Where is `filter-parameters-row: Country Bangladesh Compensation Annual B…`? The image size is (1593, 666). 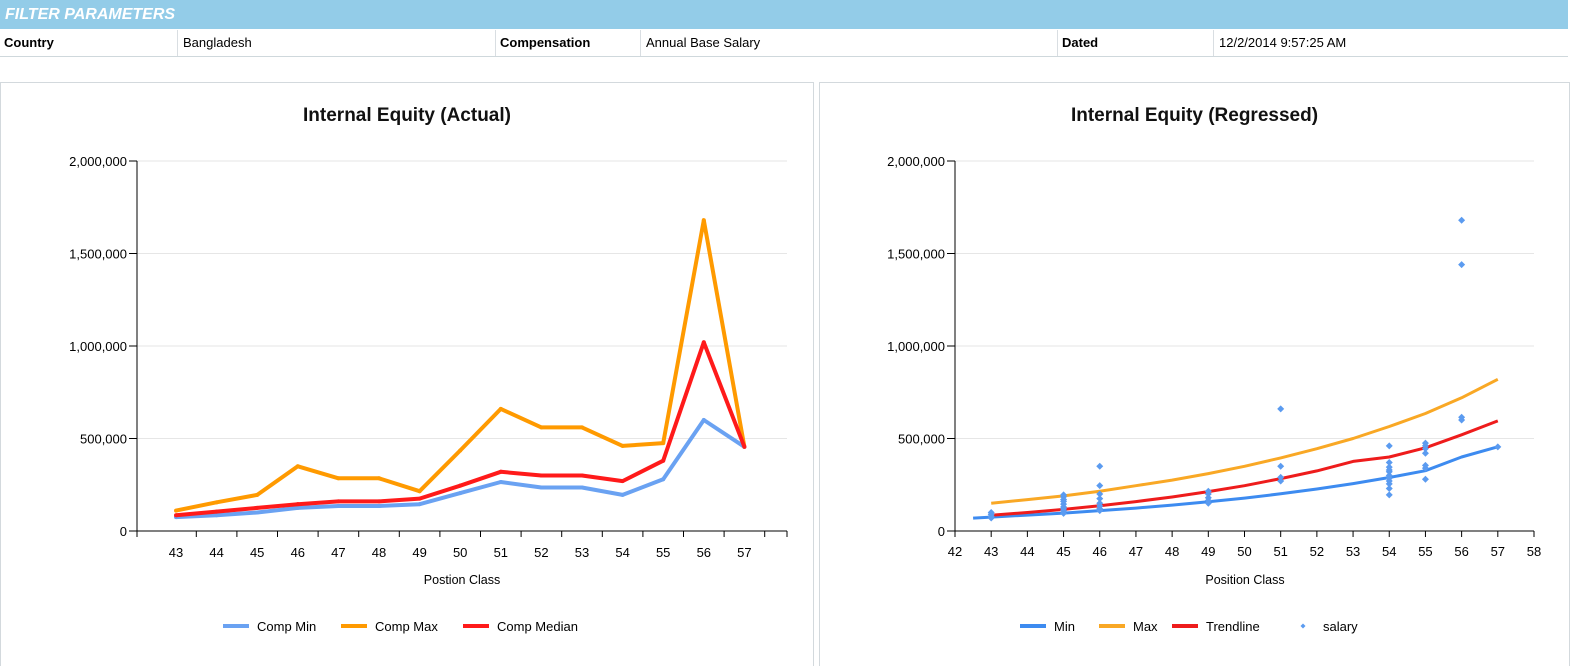
filter-parameters-row: Country Bangladesh Compensation Annual B… is located at coordinates (784, 43).